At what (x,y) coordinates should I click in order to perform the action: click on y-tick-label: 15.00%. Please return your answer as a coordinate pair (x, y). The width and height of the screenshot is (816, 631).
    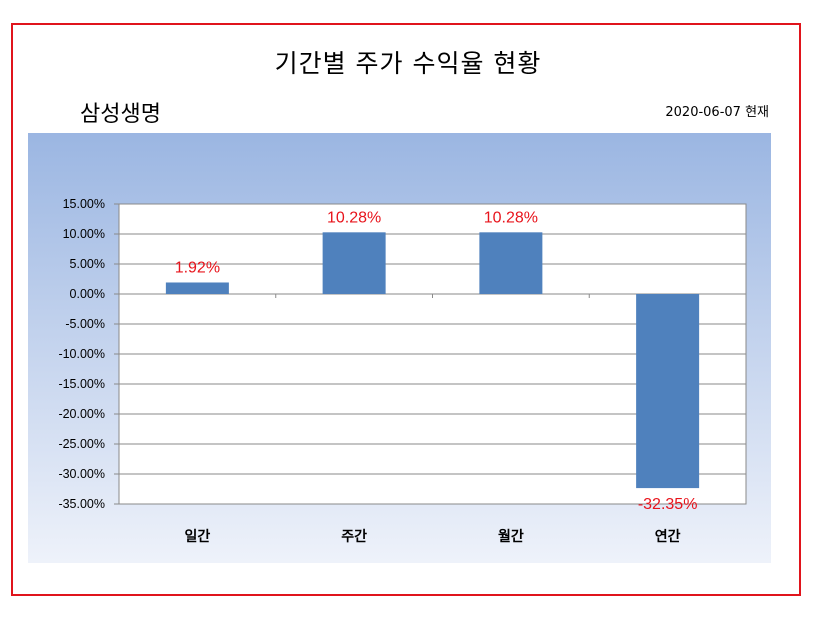
    Looking at the image, I should click on (84, 204).